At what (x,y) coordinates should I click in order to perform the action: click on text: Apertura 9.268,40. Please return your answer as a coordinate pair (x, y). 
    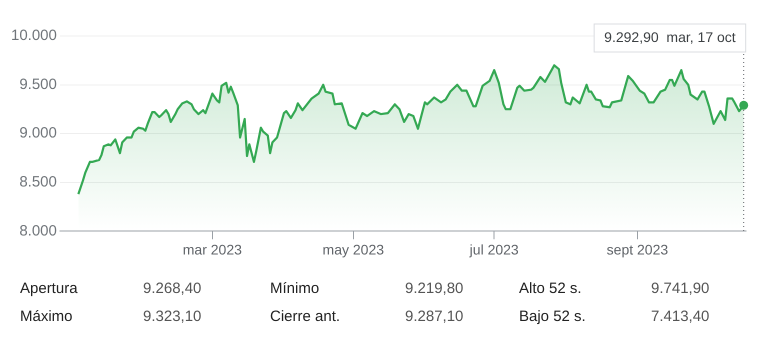
    Looking at the image, I should click on (111, 288).